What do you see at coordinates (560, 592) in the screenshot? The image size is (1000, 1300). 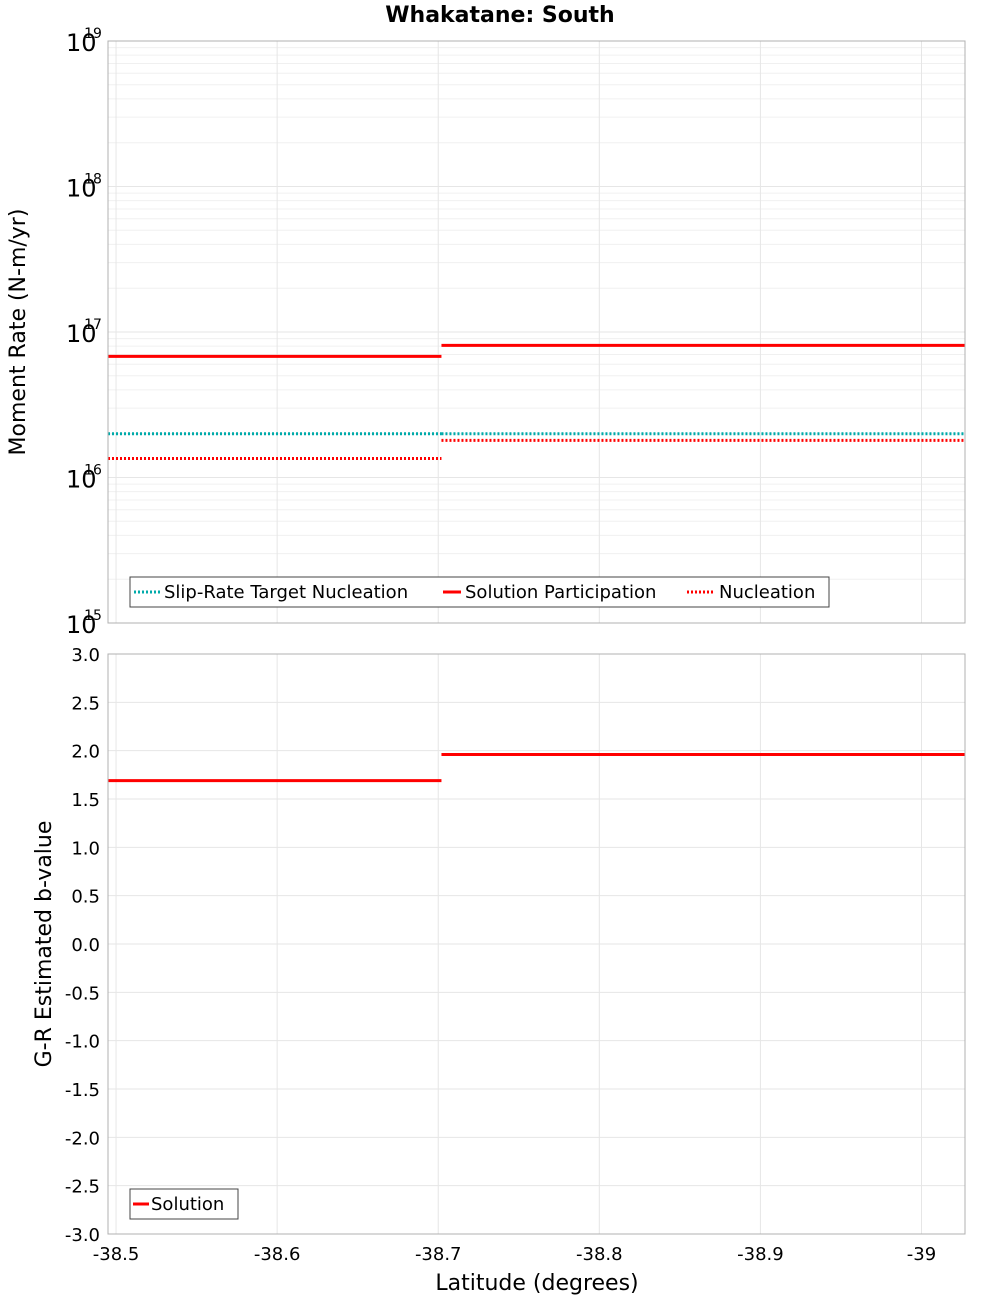 I see `legend-label-solution-participation: Solution Participation` at bounding box center [560, 592].